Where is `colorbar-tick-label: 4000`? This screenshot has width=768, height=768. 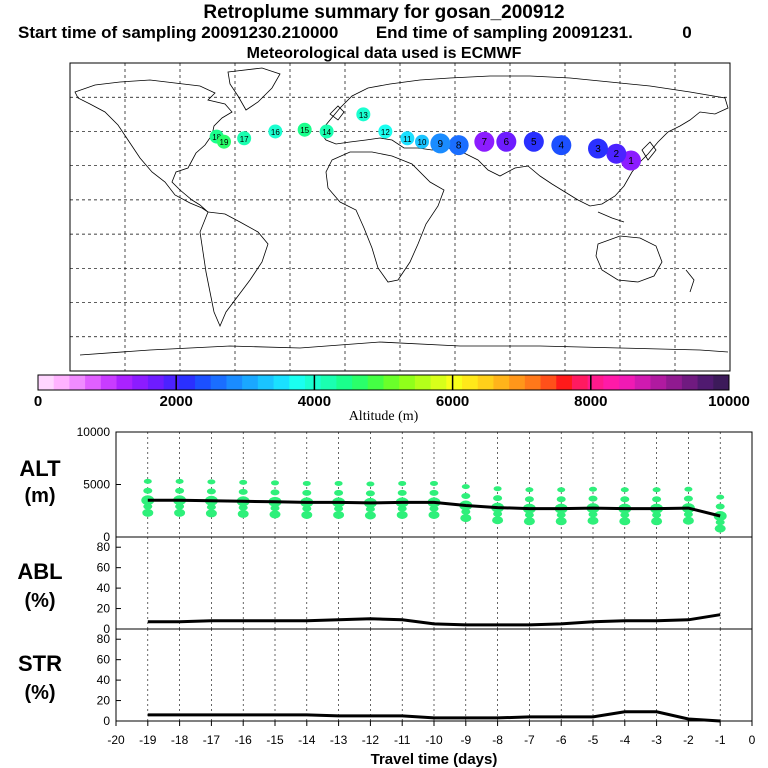
colorbar-tick-label: 4000 is located at coordinates (314, 401).